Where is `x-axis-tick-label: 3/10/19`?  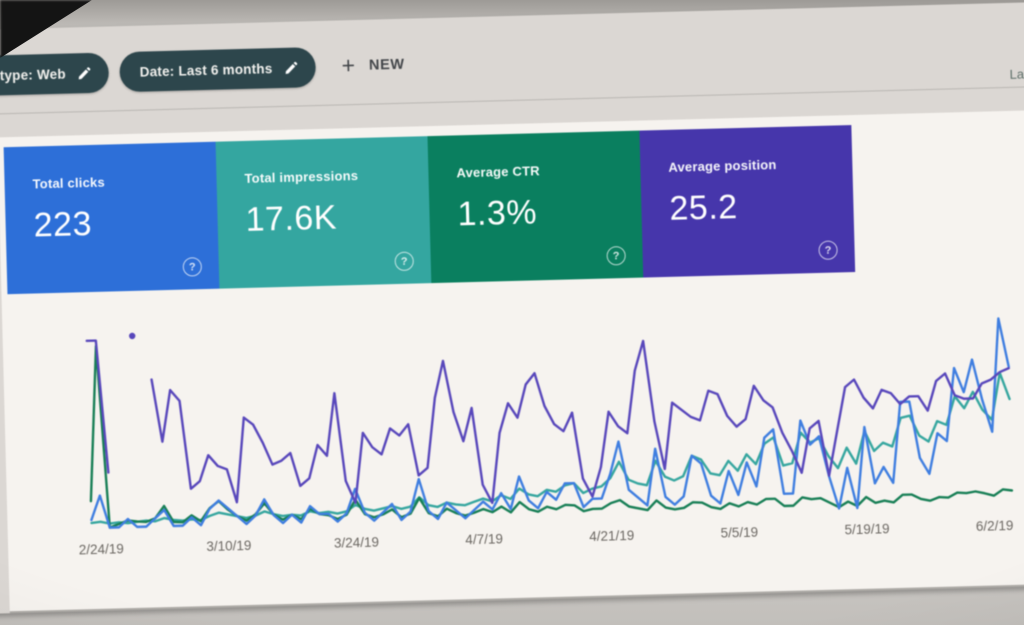
x-axis-tick-label: 3/10/19 is located at coordinates (228, 546).